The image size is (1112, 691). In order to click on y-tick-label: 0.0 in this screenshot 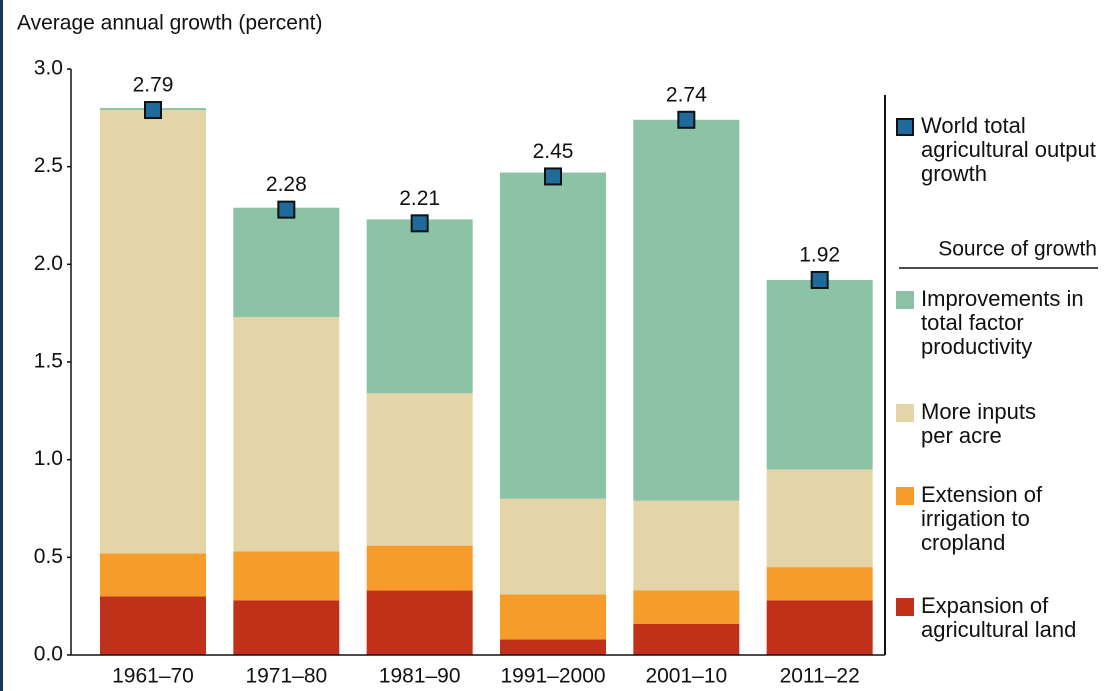, I will do `click(48, 654)`.